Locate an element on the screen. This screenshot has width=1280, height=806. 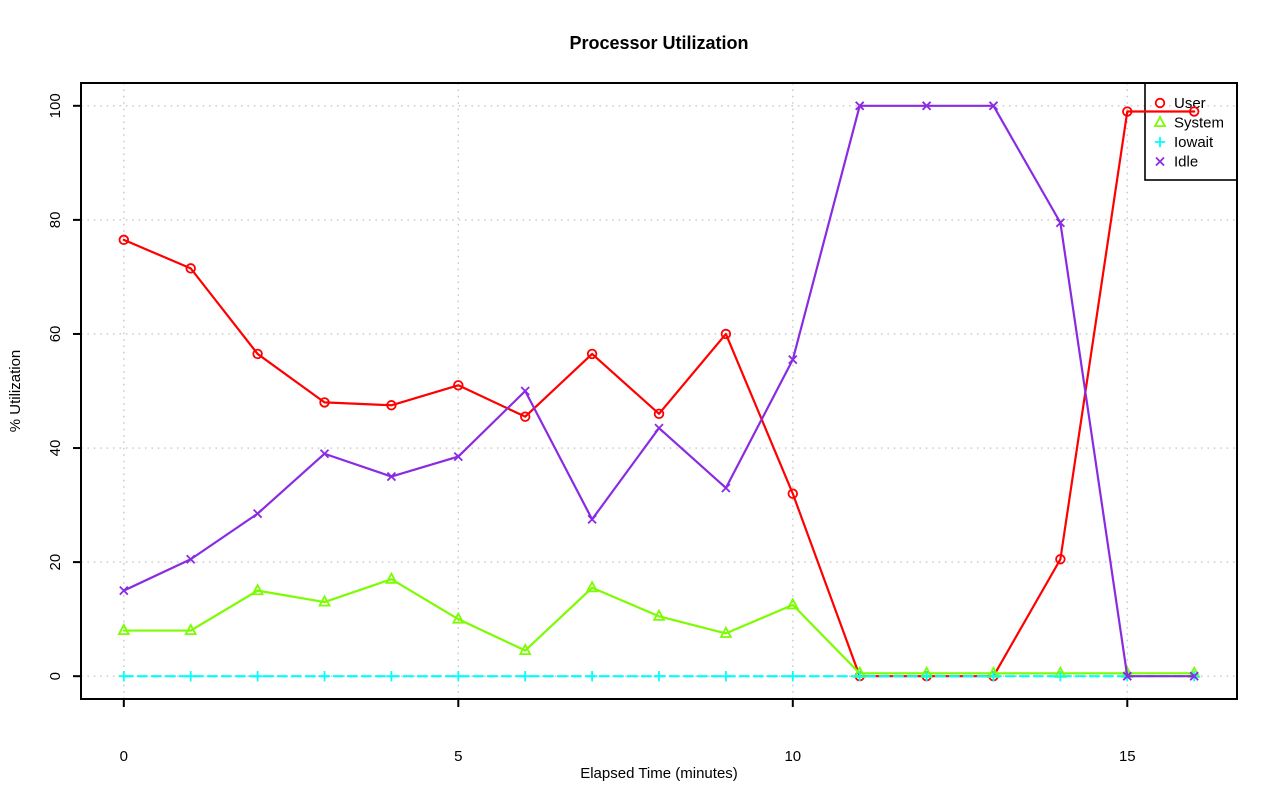
x-tick-label: 5 is located at coordinates (458, 756).